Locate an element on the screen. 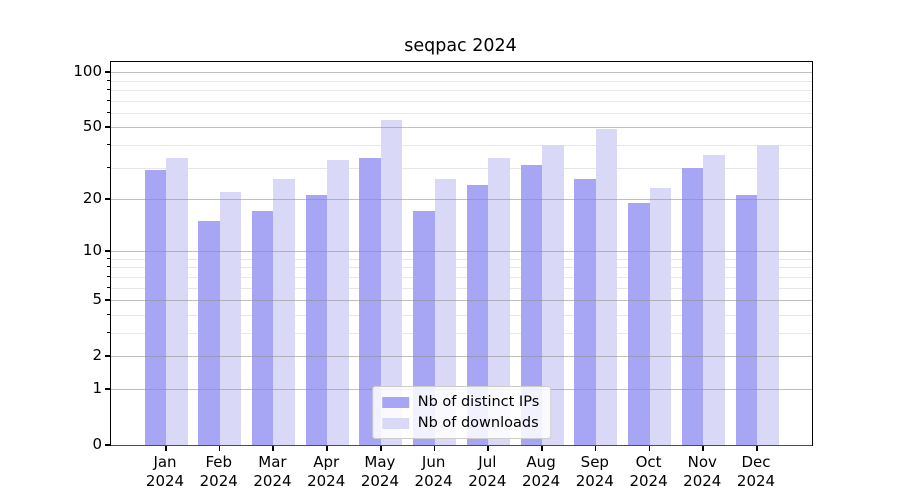 This screenshot has height=500, width=900. legend-swatch-distinct-ips is located at coordinates (395, 402).